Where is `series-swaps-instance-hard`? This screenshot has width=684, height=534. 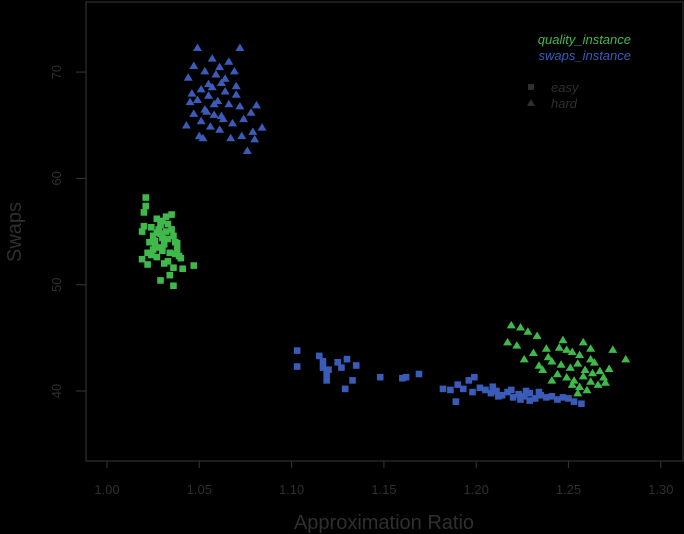
series-swaps-instance-hard is located at coordinates (224, 99).